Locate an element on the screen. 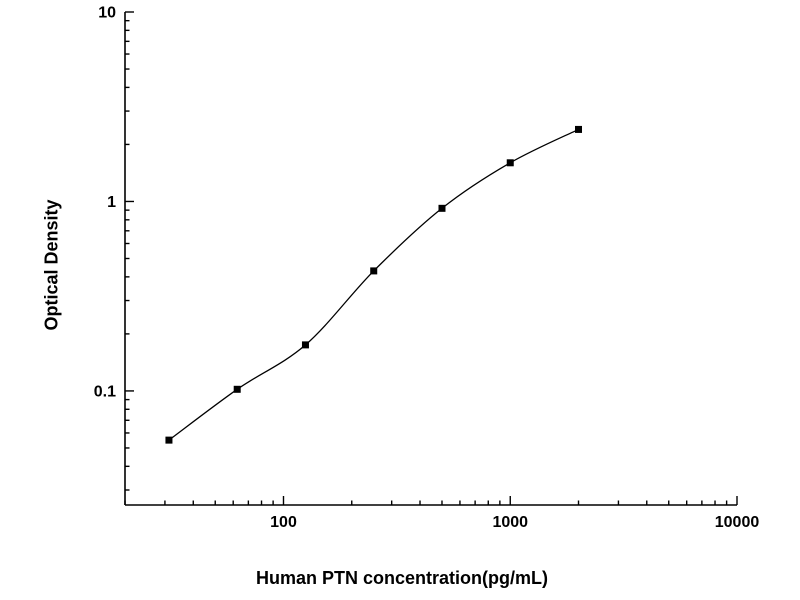  x-axis-title: Human PTN concentration(pg/mL) is located at coordinates (402, 578).